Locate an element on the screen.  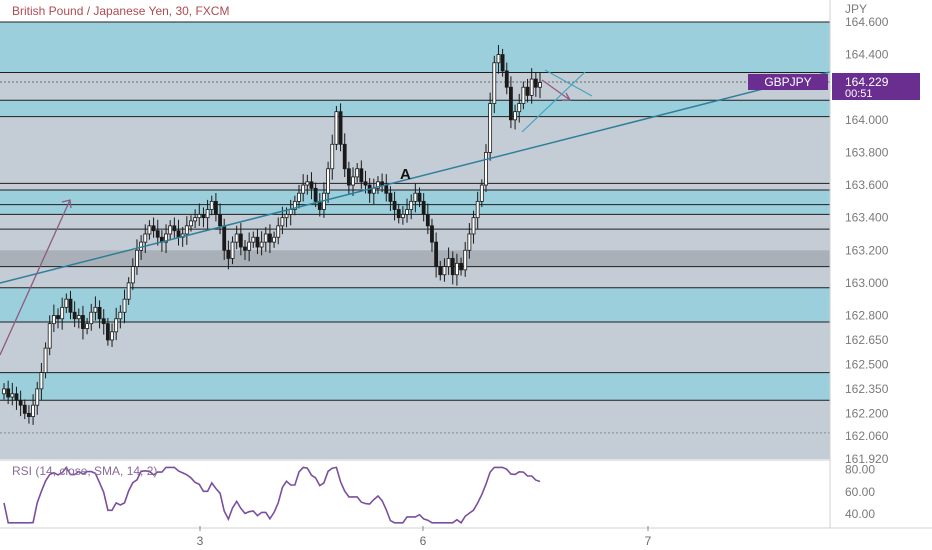
price-tick-label: 163.000 is located at coordinates (867, 283).